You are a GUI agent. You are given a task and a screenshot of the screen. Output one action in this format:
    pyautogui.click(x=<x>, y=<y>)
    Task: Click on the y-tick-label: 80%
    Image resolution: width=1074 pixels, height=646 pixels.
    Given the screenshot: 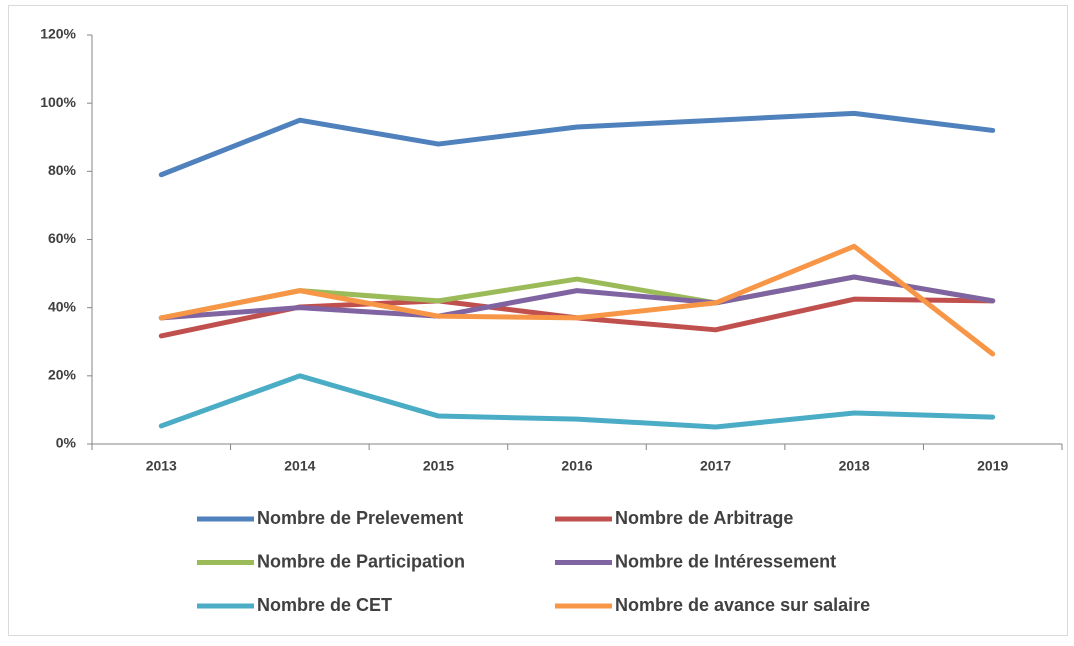 What is the action you would take?
    pyautogui.click(x=62, y=170)
    